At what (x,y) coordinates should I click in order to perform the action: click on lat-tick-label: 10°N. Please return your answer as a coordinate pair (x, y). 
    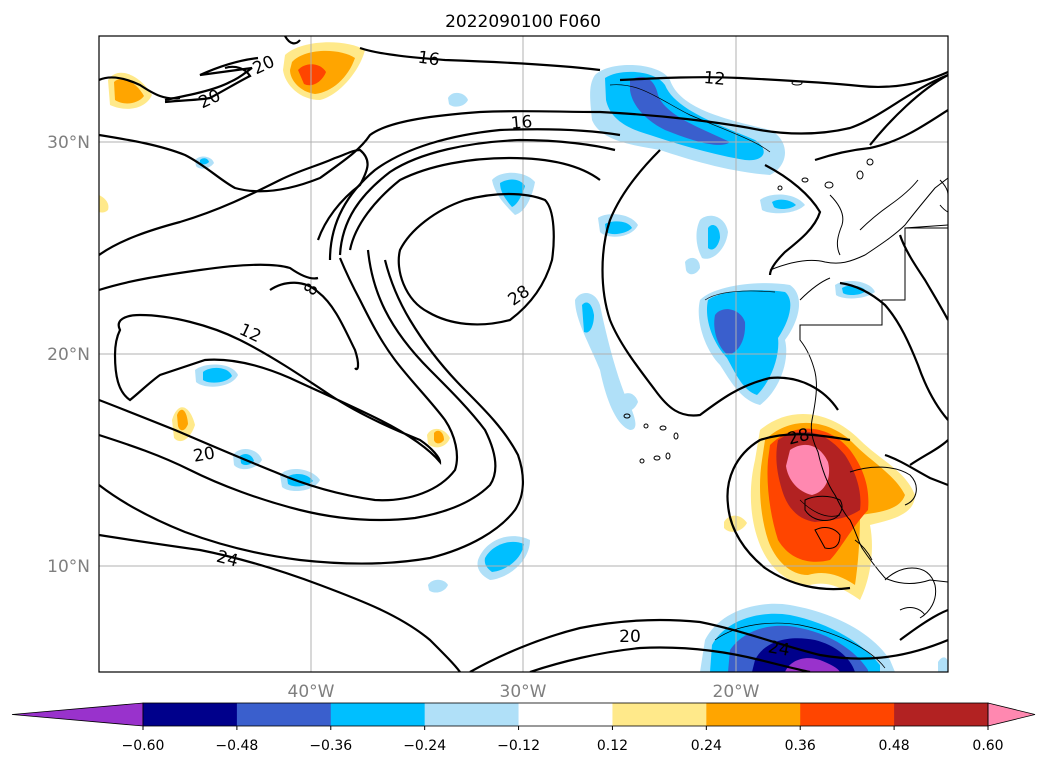
    Looking at the image, I should click on (68, 567).